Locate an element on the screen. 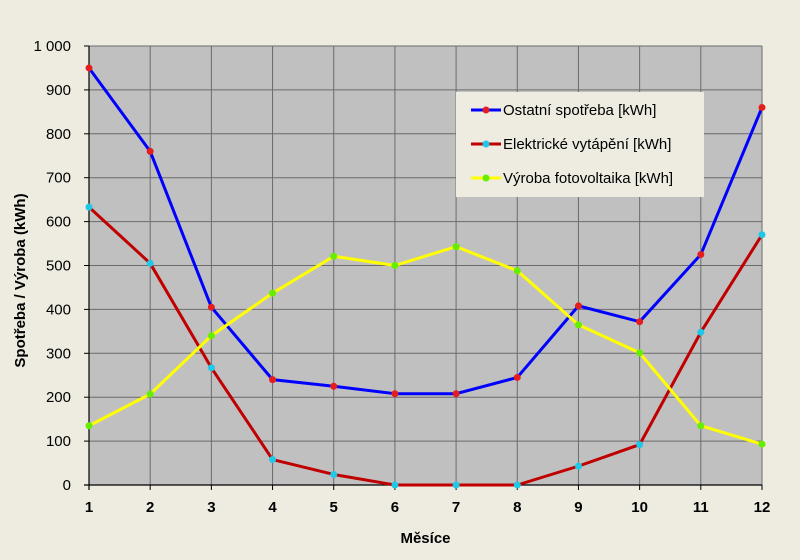 The image size is (800, 560). y-tick-label: 800 is located at coordinates (58, 134).